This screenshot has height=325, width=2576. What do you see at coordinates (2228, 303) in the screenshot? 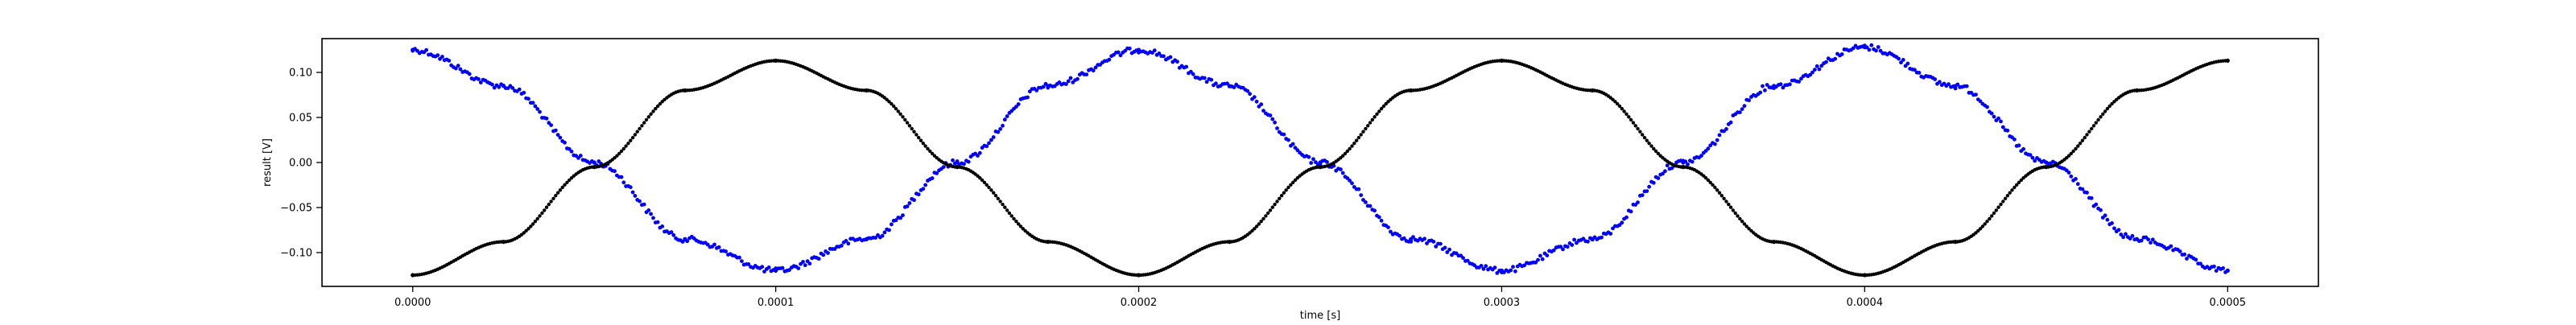
I see `x-tick-label: 0.0005` at bounding box center [2228, 303].